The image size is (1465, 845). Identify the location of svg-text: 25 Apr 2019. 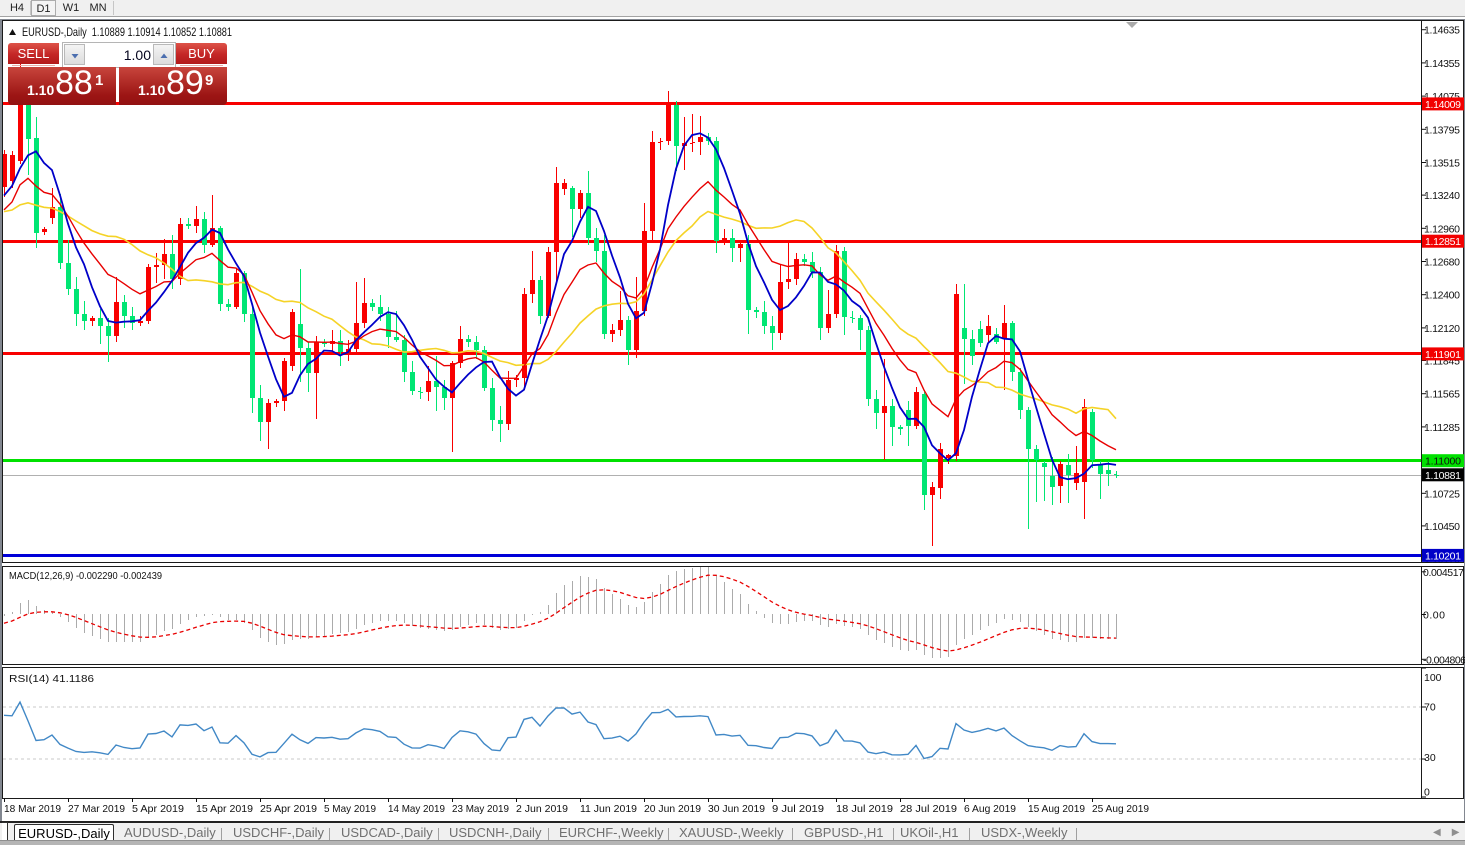
(288, 809).